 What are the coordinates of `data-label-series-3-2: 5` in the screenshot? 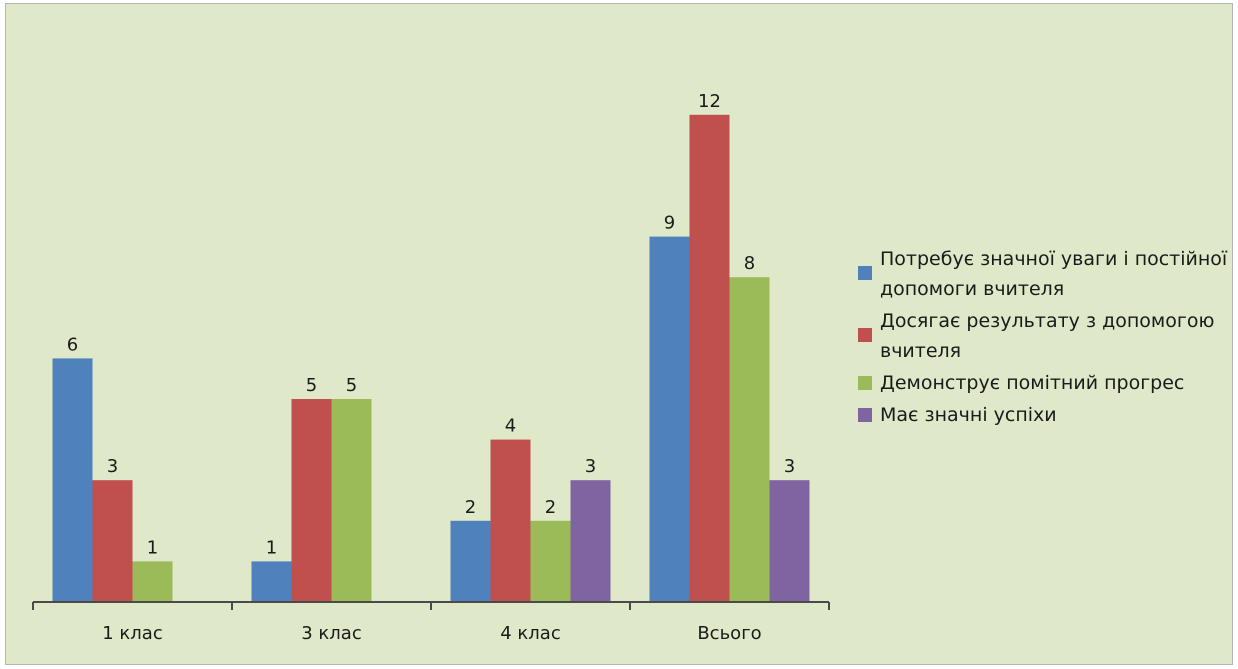 It's located at (351, 385).